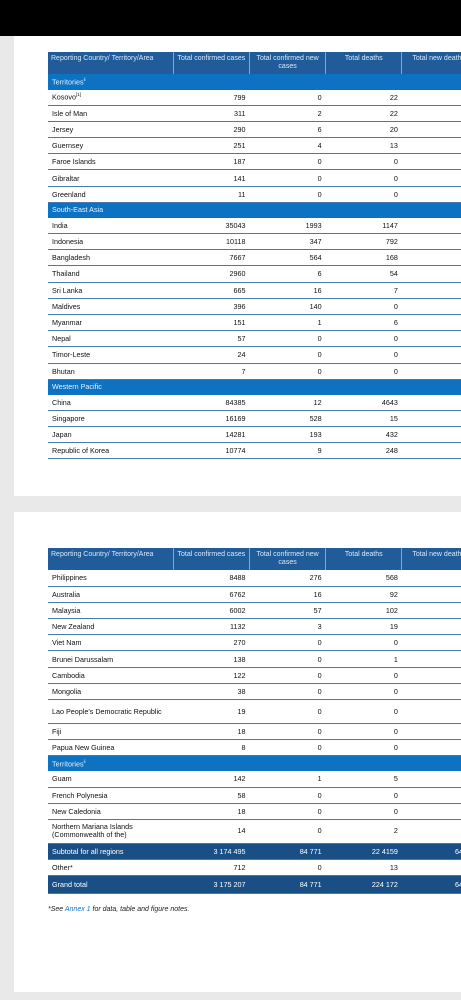  I want to click on table-row: Nepal57000, so click(254, 339).